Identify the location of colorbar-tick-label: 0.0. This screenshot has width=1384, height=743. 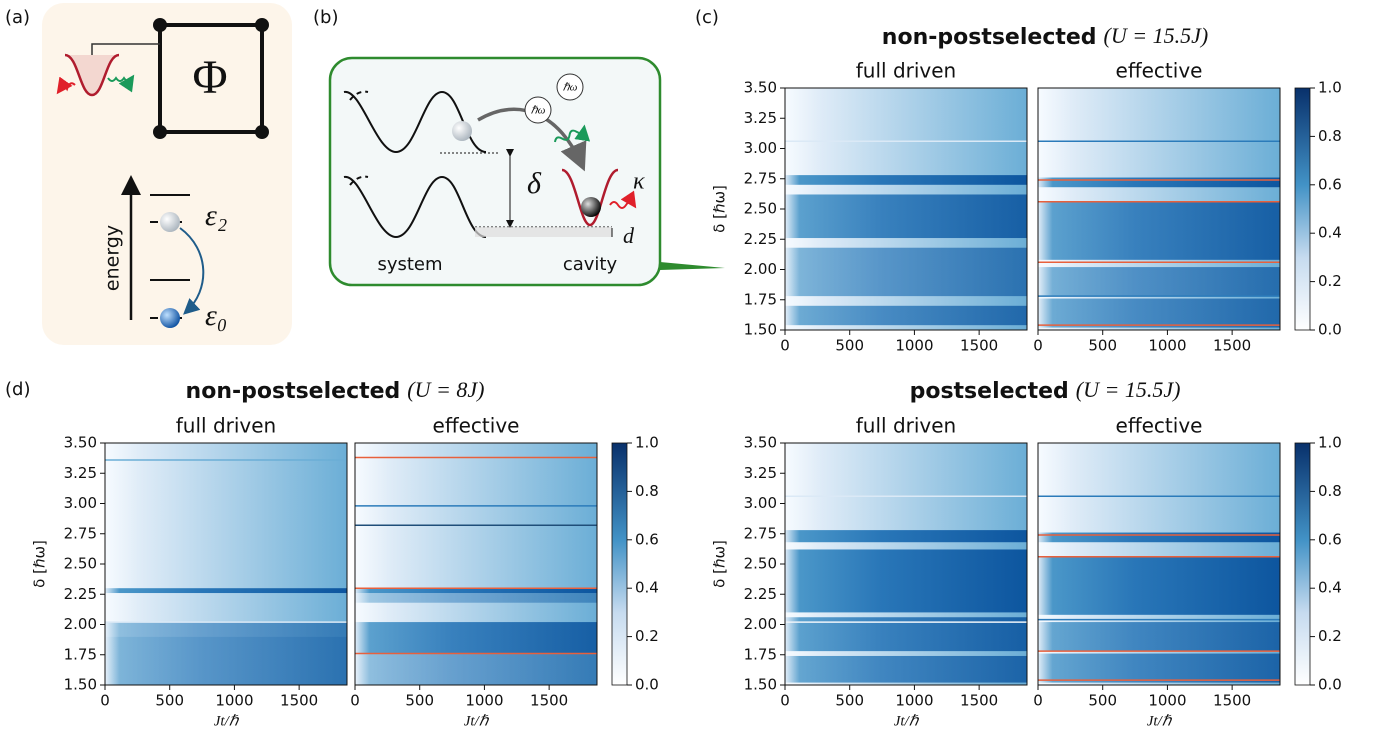
(1330, 685).